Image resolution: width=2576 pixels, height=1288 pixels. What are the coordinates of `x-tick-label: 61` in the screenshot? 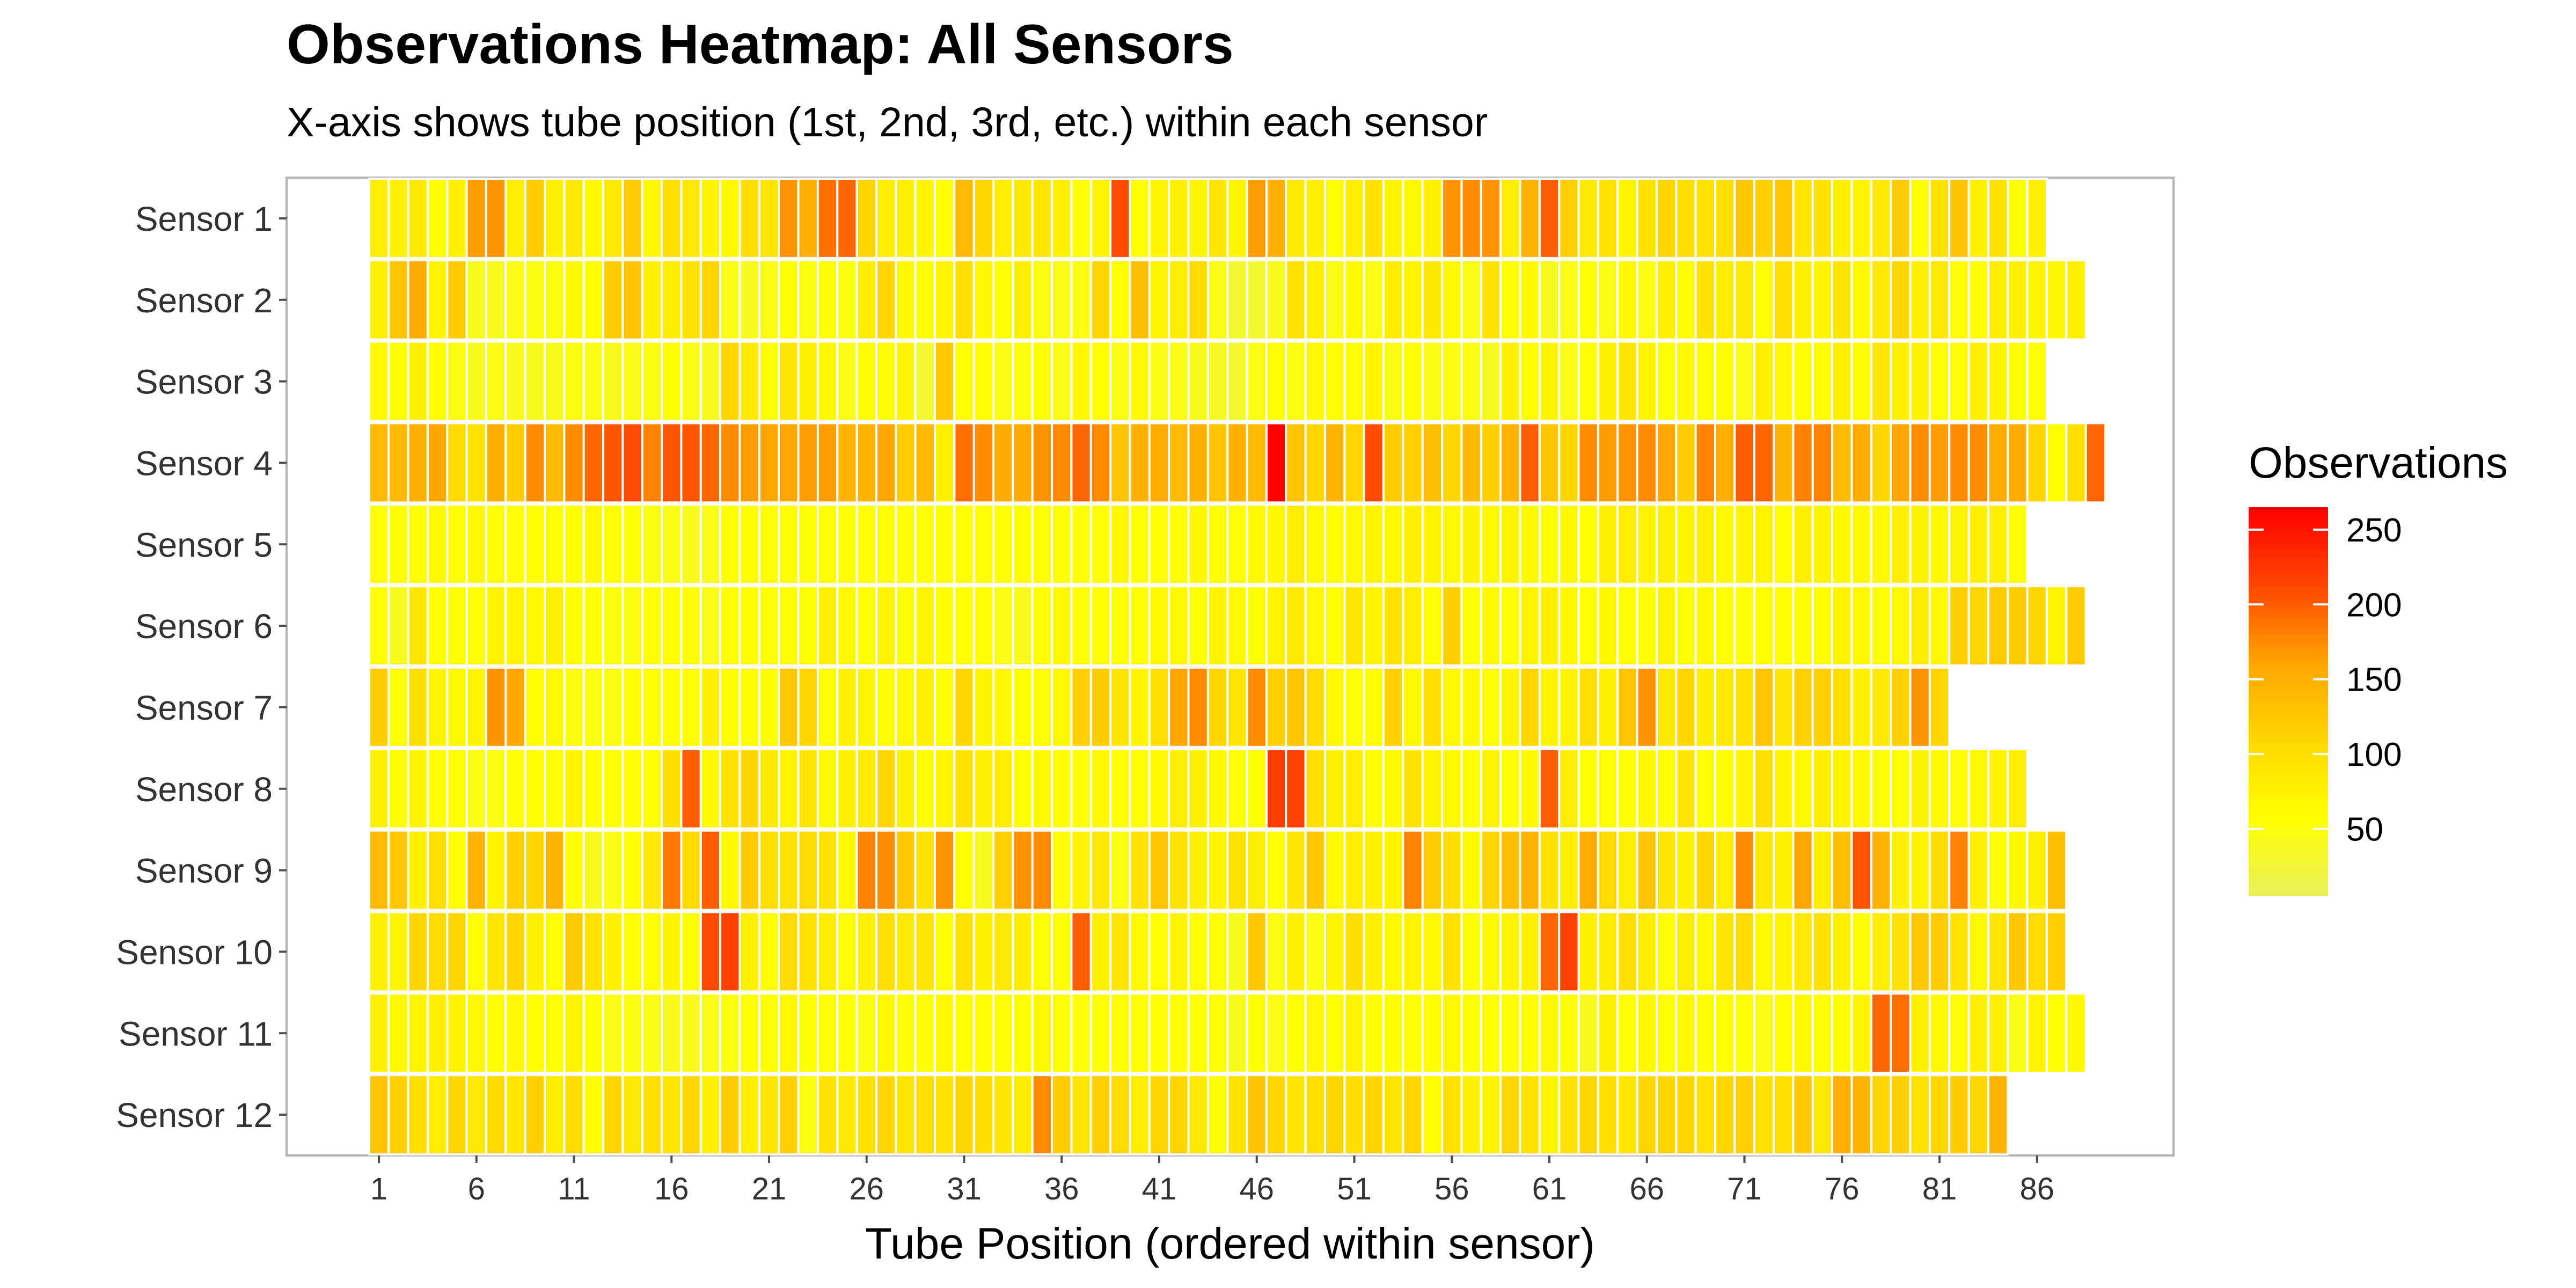 It's located at (1549, 1189).